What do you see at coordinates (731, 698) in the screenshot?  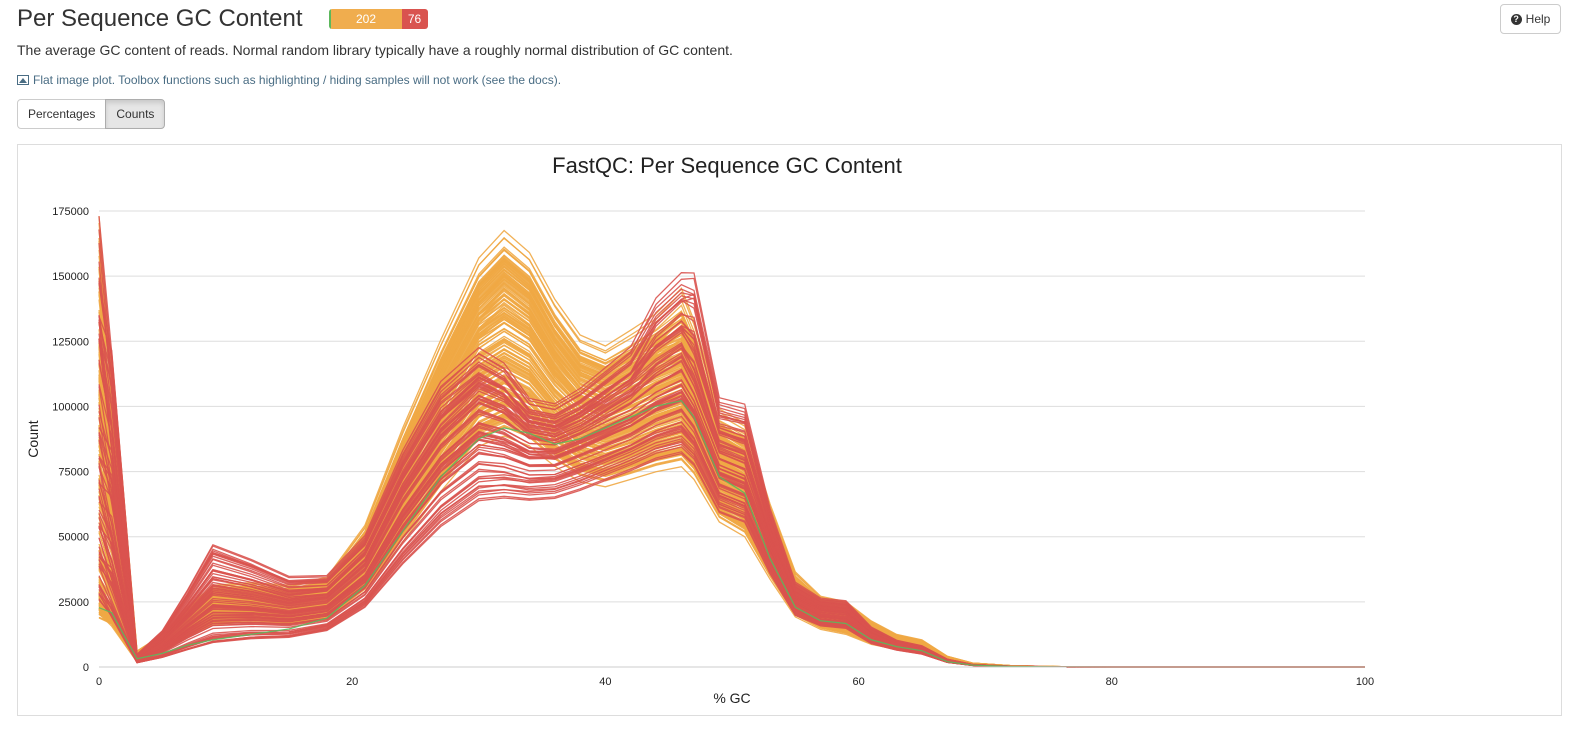 I see `x-axis-label: % GC` at bounding box center [731, 698].